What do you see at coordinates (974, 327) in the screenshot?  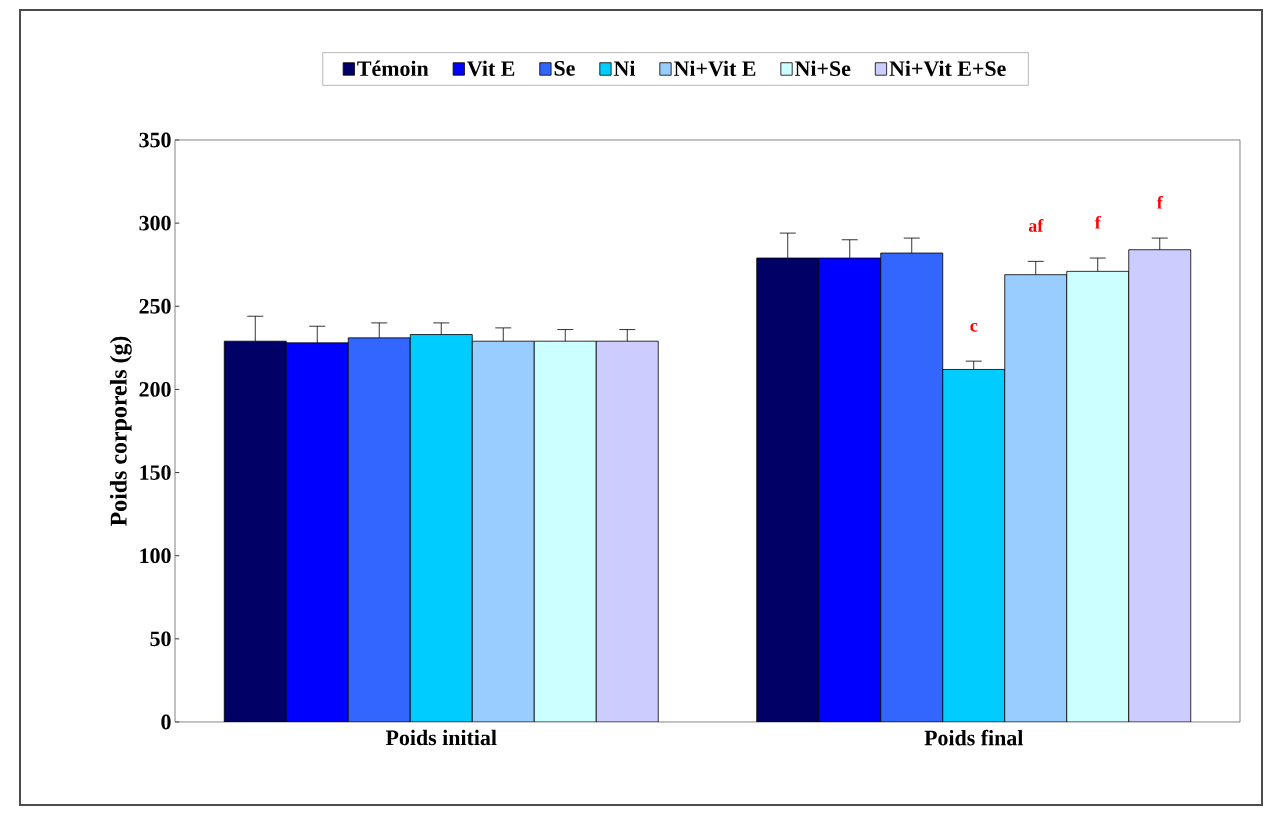 I see `data-label: c` at bounding box center [974, 327].